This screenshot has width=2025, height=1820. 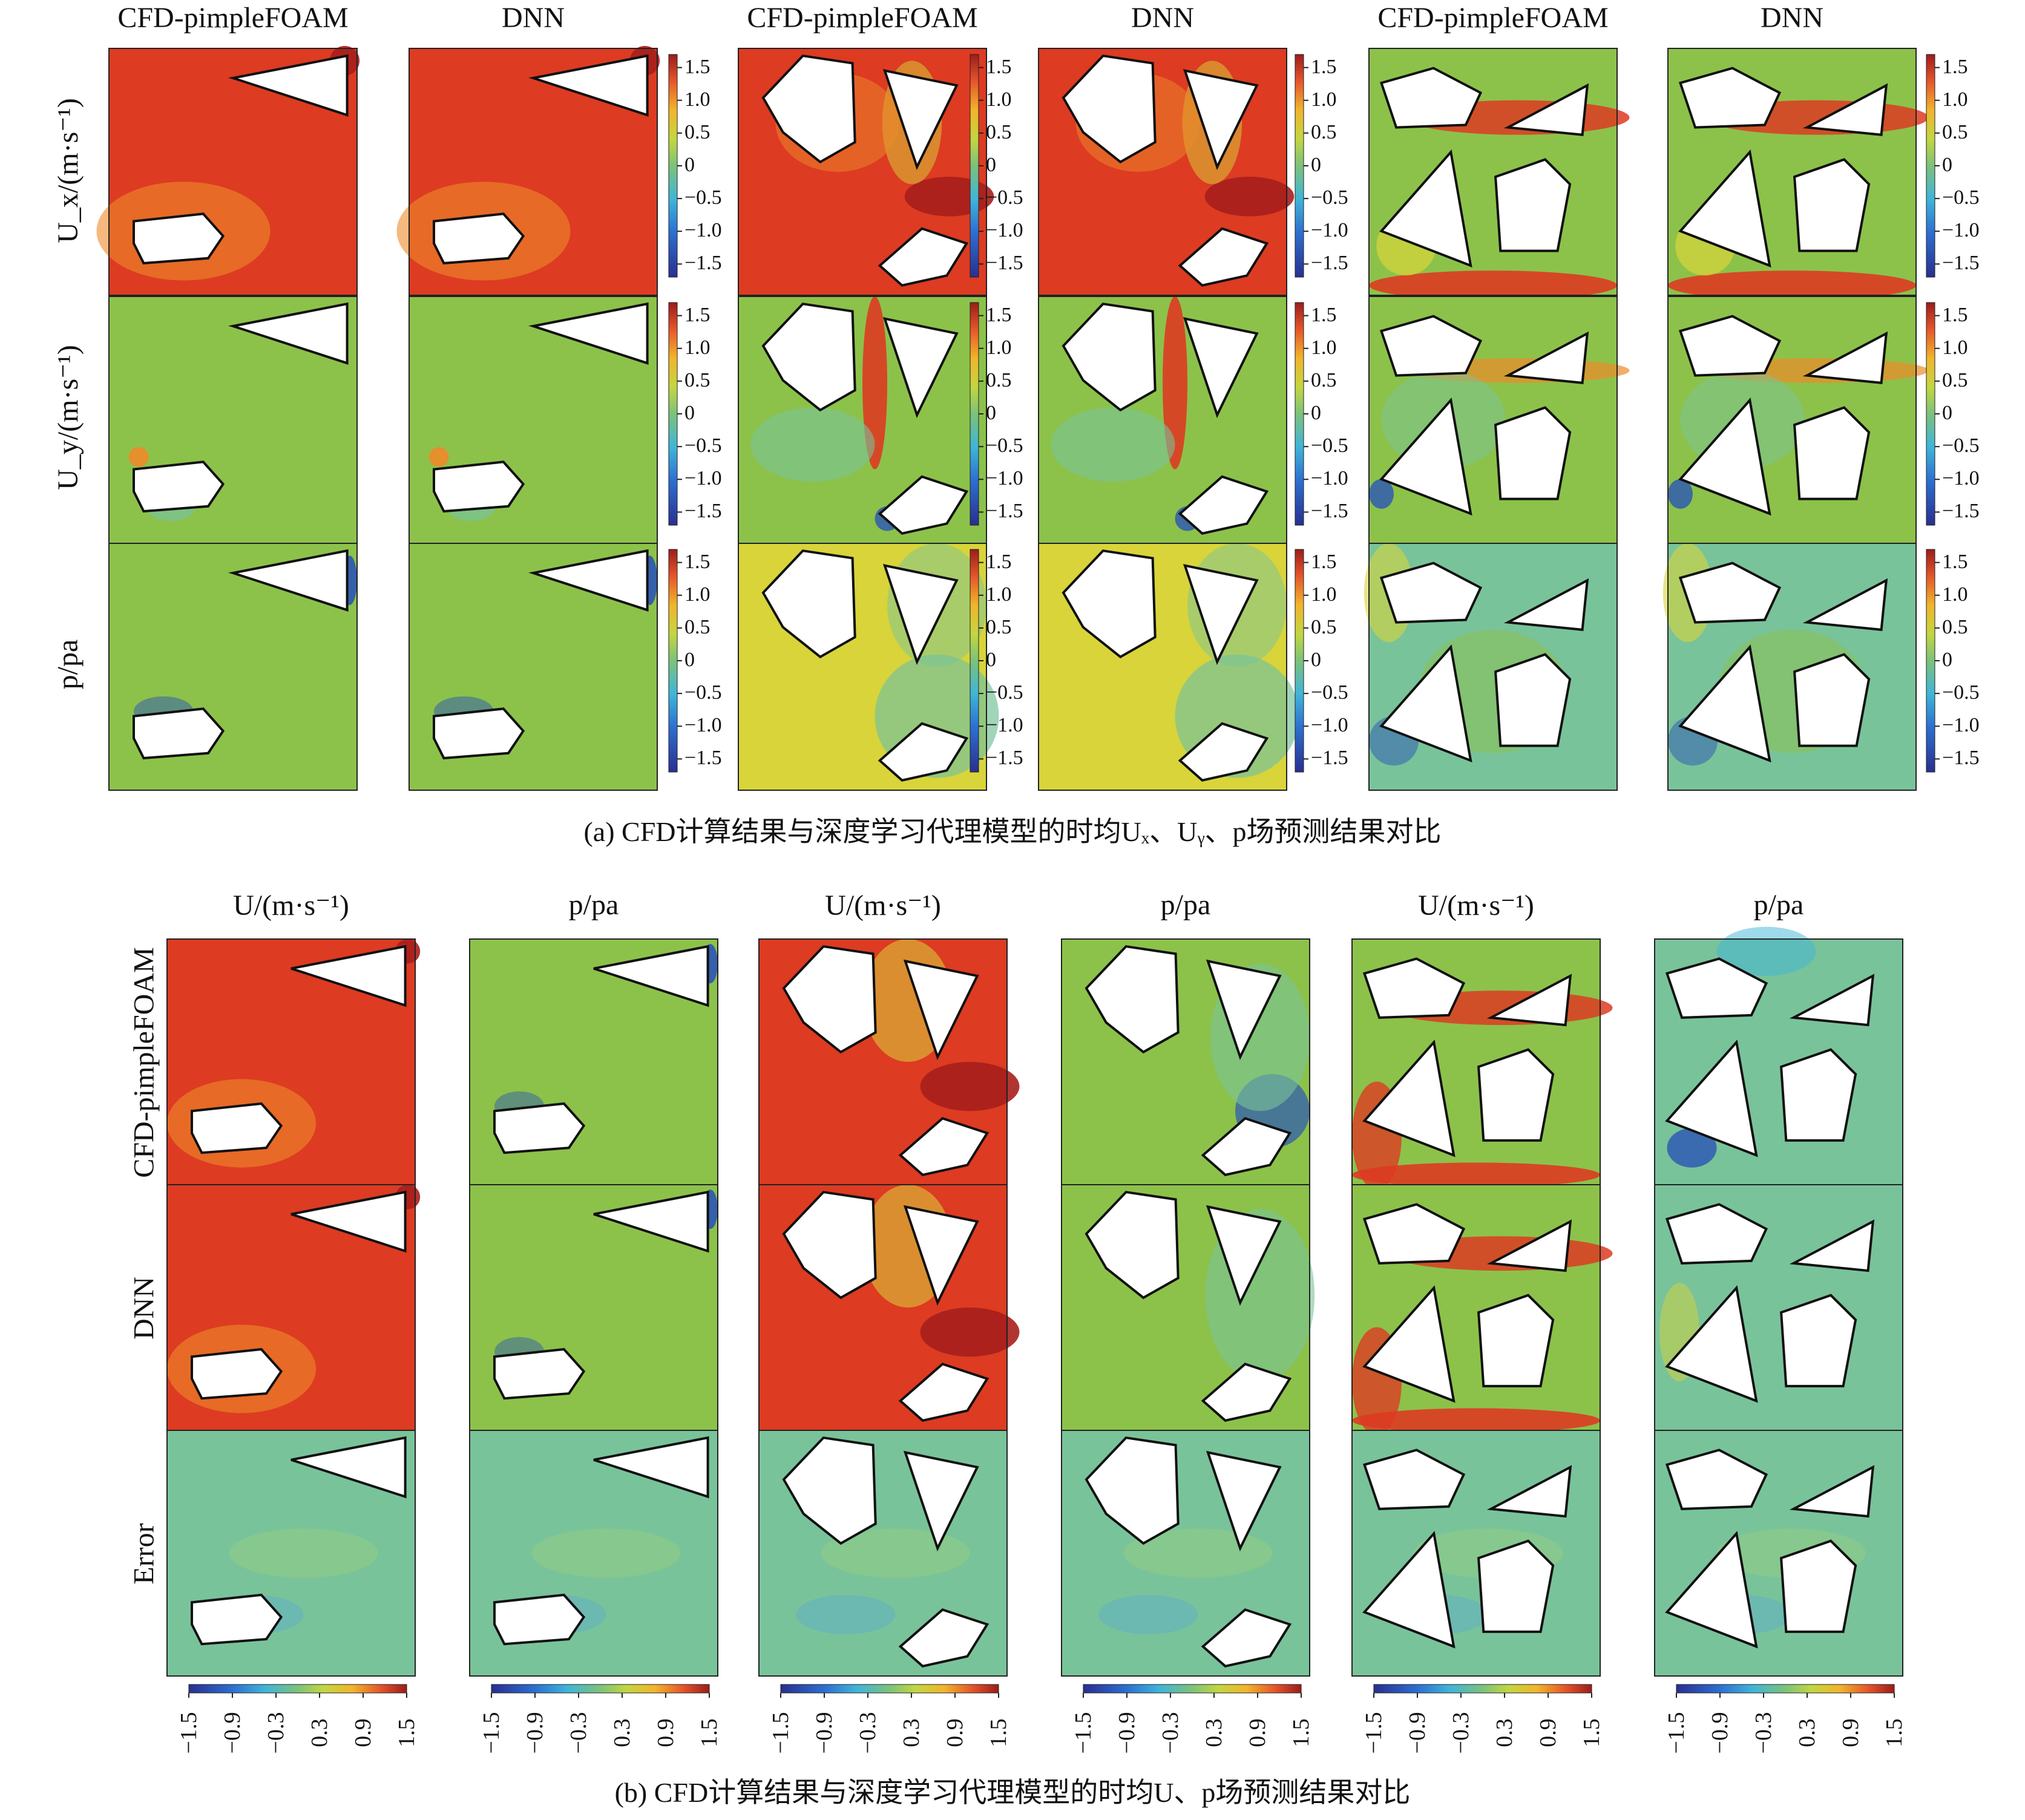 I want to click on caption-b: (b) CFD计算结果与深度学习代理模型的时均U、p场预测结果对比, so click(x=1012, y=1792).